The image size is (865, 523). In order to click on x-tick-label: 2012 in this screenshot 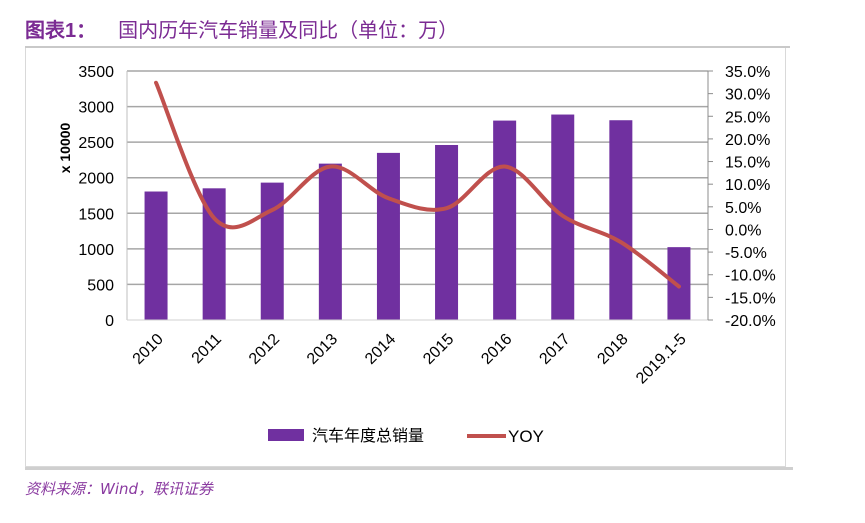, I will do `click(264, 349)`.